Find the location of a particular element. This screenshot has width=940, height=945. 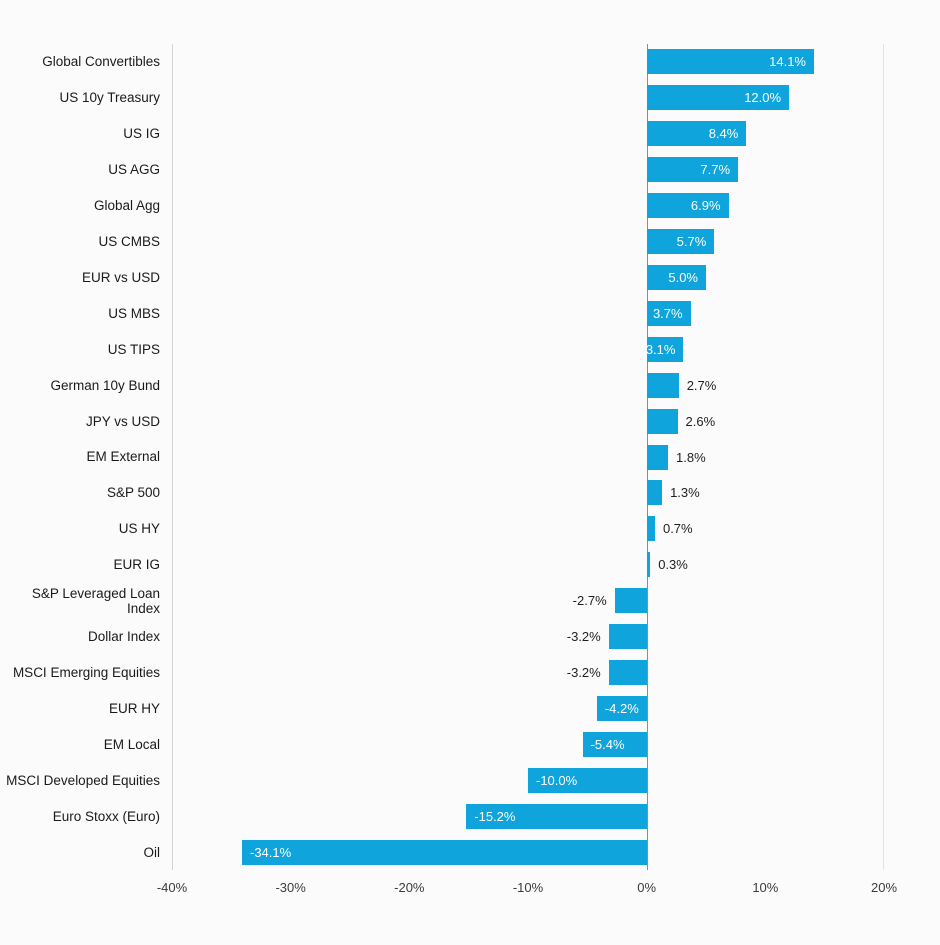

x-axis: -40% -30% -20% -10% 0% 10% 20% is located at coordinates (470, 890).